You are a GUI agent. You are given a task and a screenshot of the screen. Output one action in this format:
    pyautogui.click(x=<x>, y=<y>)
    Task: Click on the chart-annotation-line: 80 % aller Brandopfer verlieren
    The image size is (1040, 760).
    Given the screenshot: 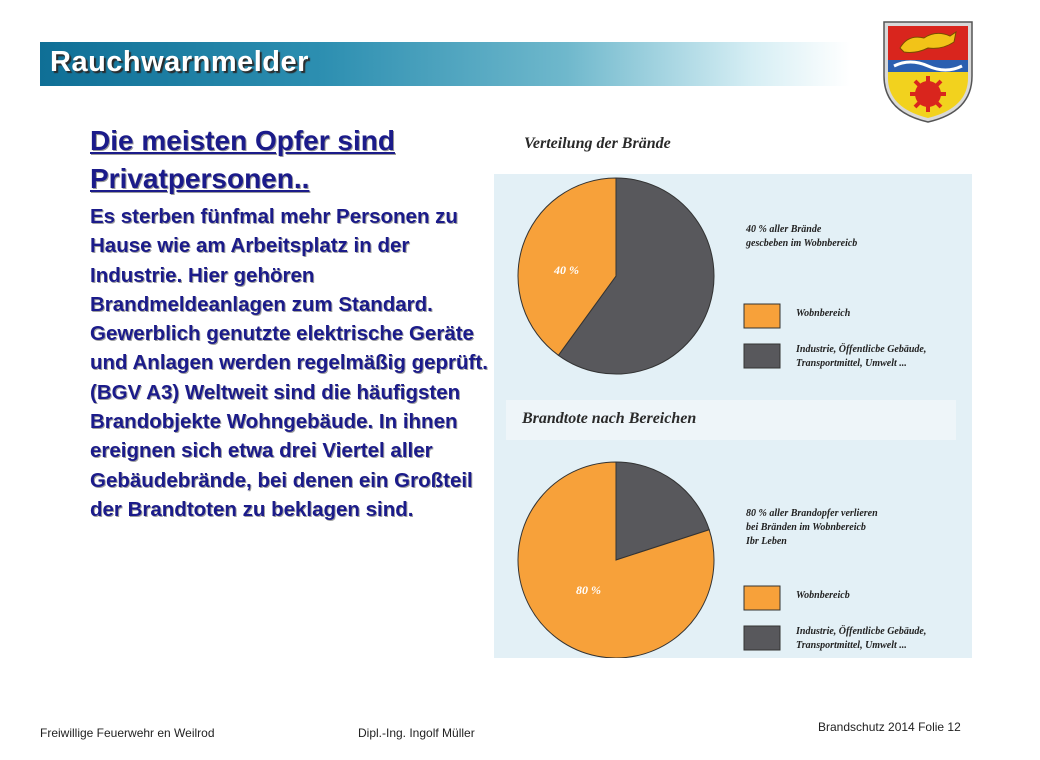 What is the action you would take?
    pyautogui.click(x=812, y=513)
    